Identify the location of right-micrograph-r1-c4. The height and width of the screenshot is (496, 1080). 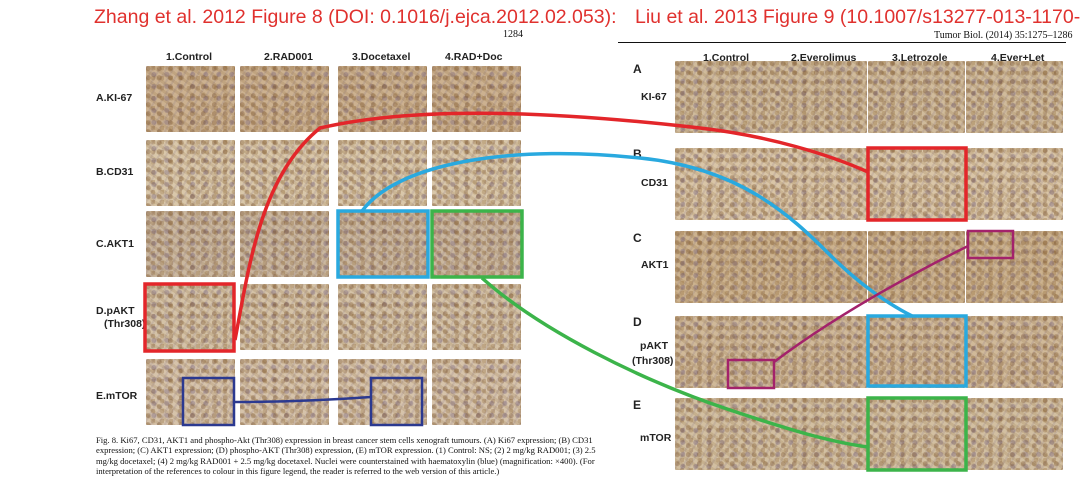
(1014, 97).